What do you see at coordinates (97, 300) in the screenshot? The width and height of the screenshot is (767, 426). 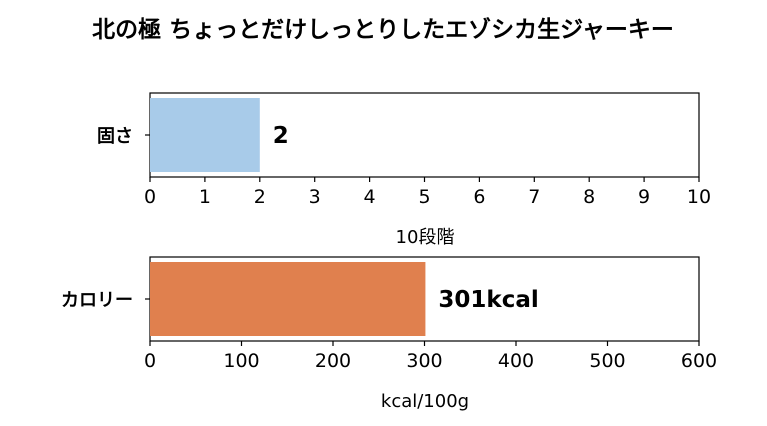 I see `calorie-category-label: カロリー` at bounding box center [97, 300].